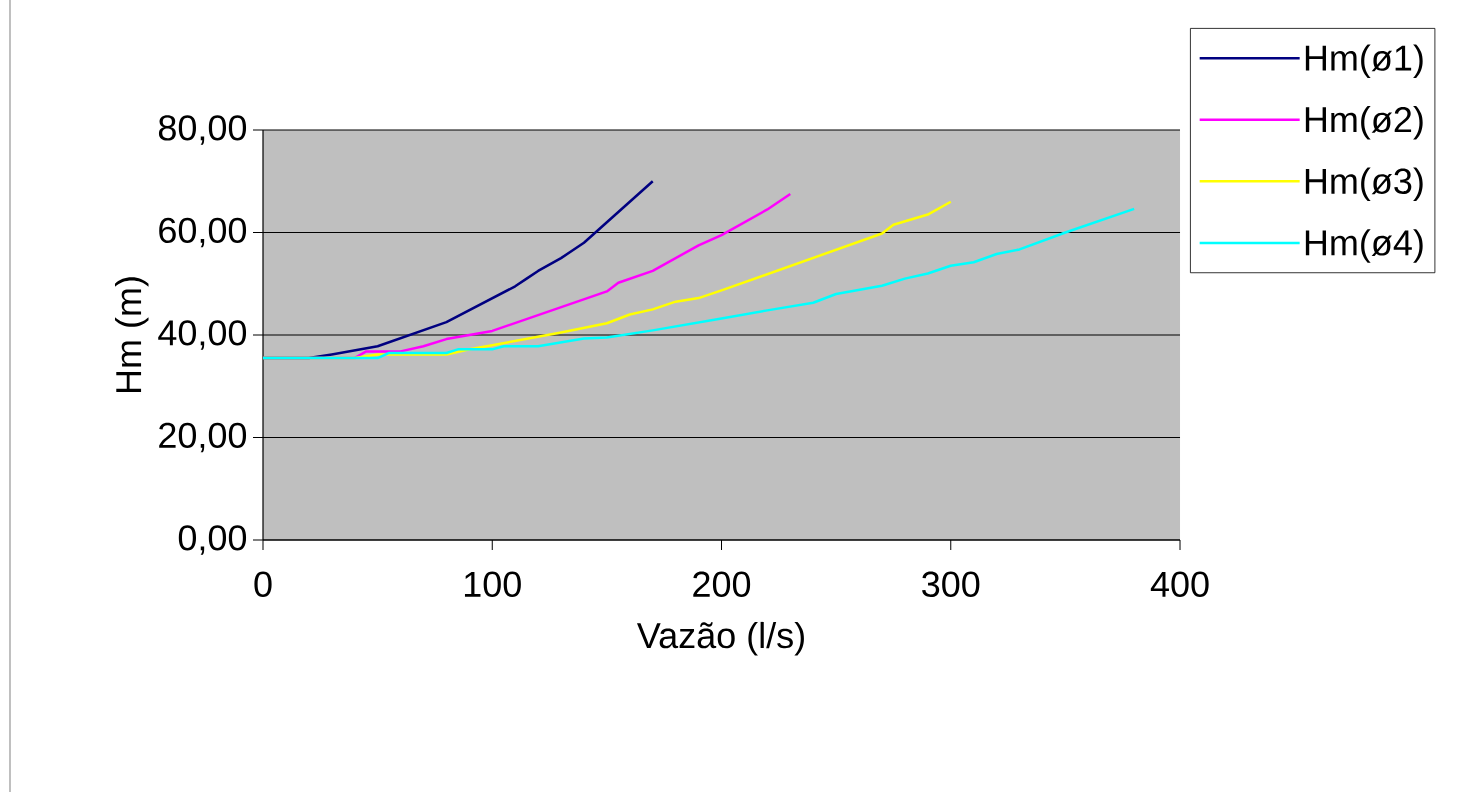 This screenshot has width=1474, height=792. I want to click on y-tick-label: 20,00, so click(203, 437).